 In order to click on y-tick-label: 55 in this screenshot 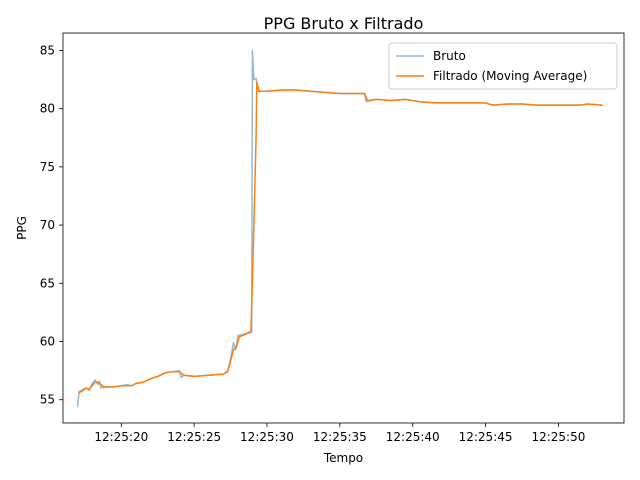, I will do `click(47, 400)`.